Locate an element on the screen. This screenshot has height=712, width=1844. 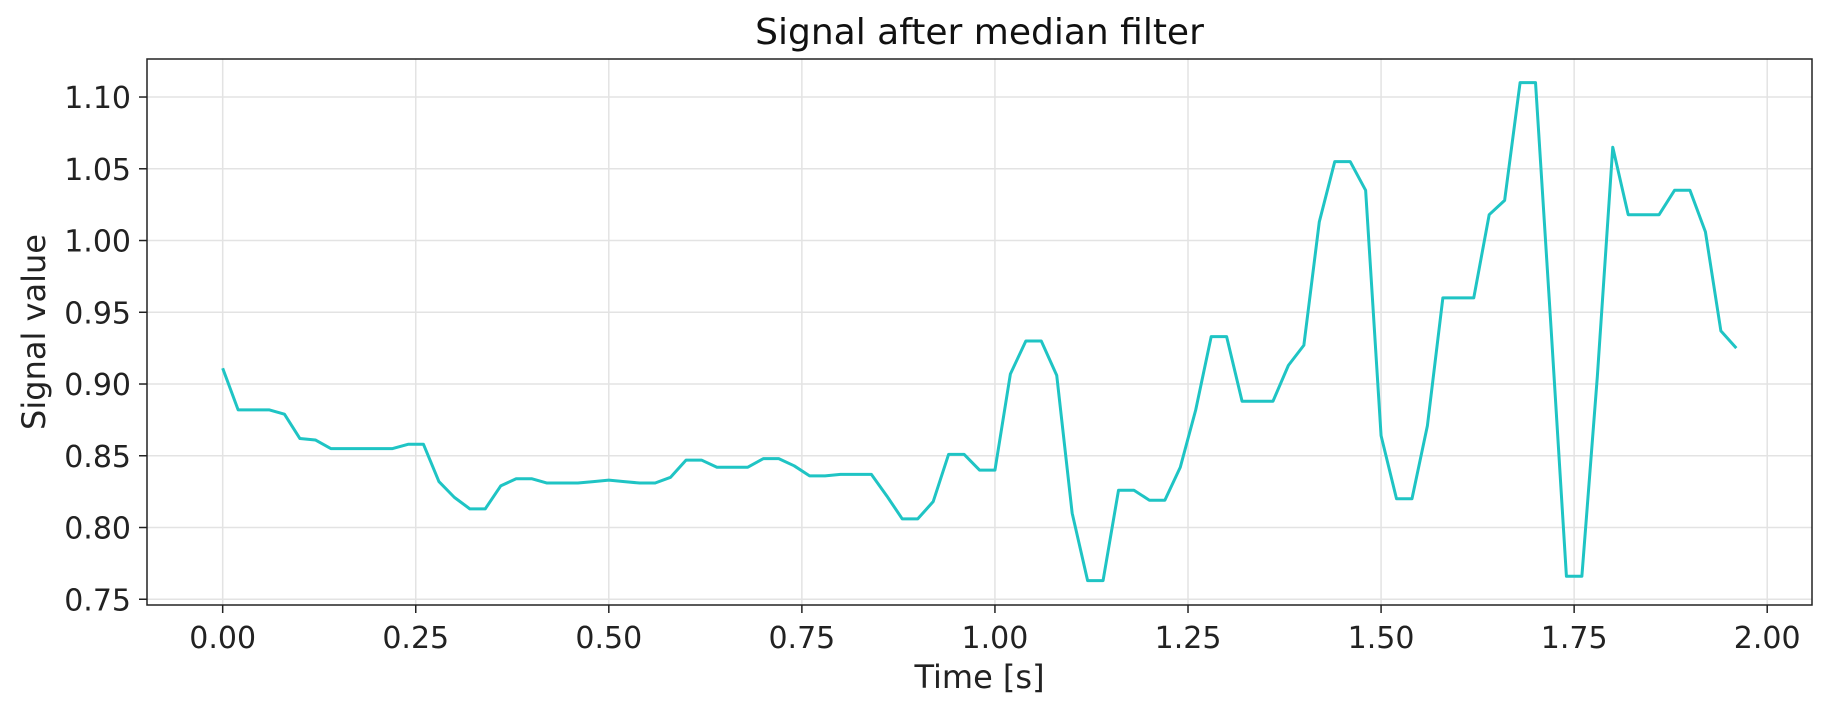
x-tick-label: 0.75 is located at coordinates (801, 638).